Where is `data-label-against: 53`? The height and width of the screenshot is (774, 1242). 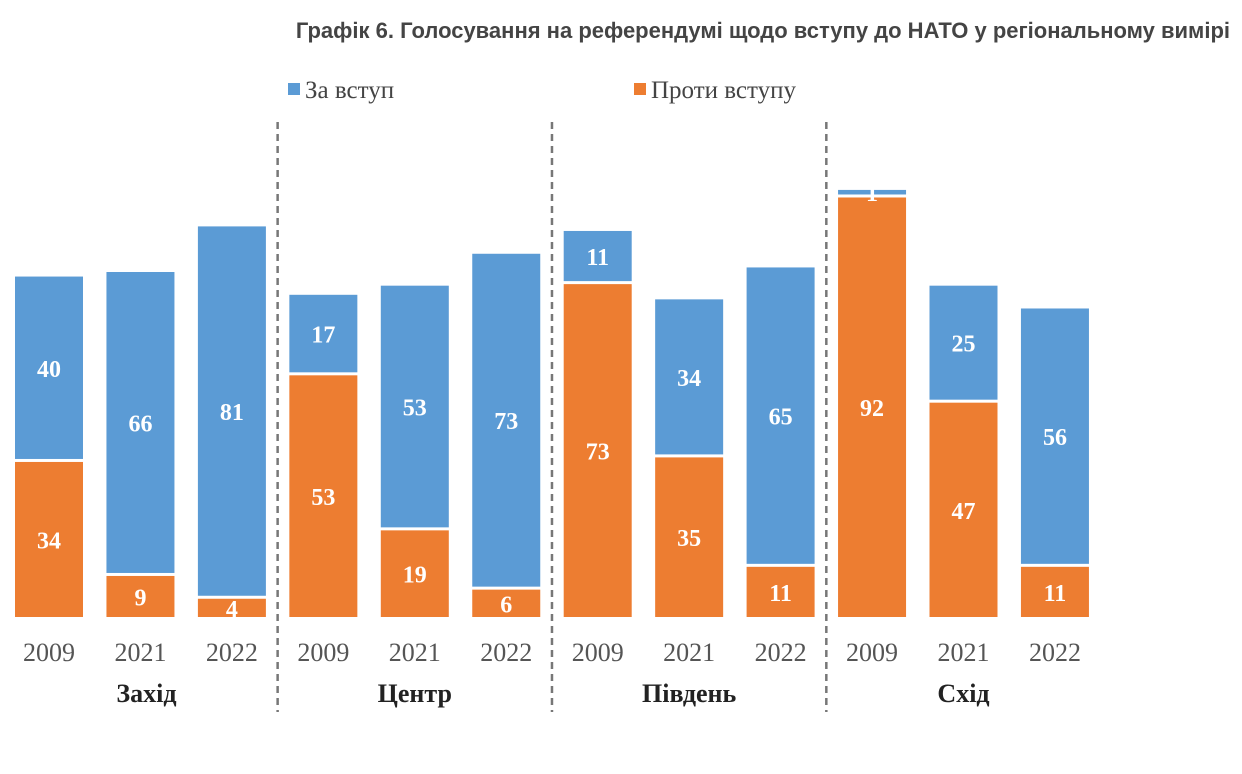 data-label-against: 53 is located at coordinates (323, 498).